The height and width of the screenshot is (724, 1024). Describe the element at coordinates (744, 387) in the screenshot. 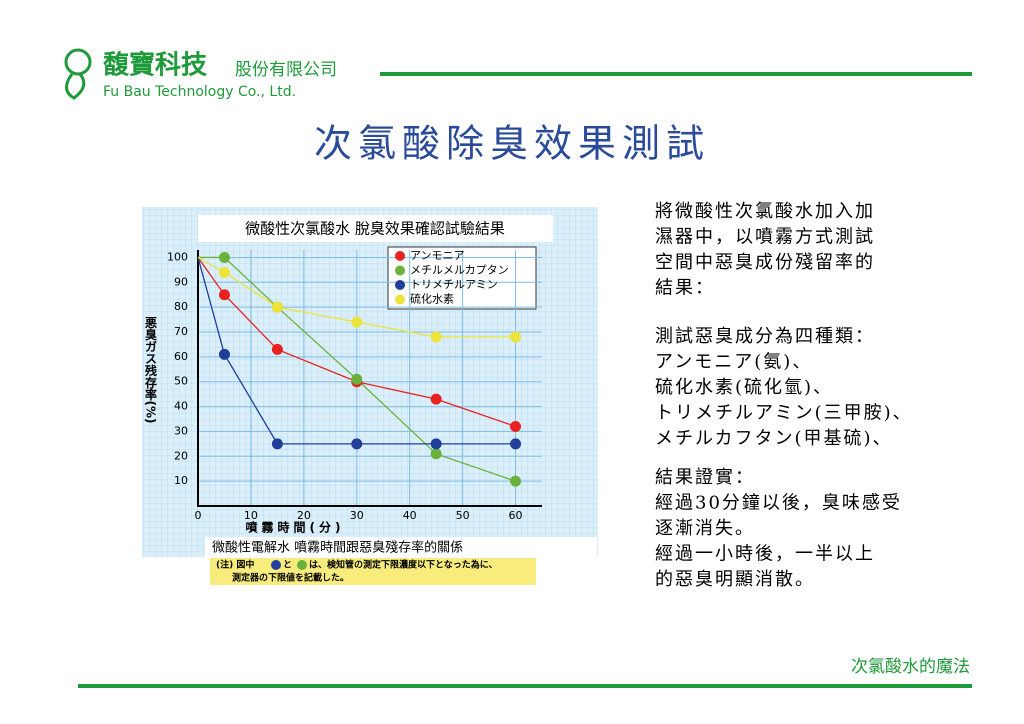

I see `body-text: 硫化水素(硫化氫)、` at that location.